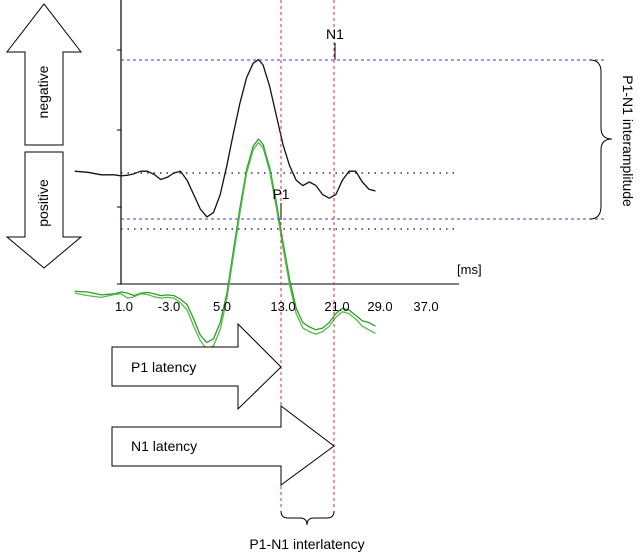  Describe the element at coordinates (307, 518) in the screenshot. I see `interlatency-brace` at that location.